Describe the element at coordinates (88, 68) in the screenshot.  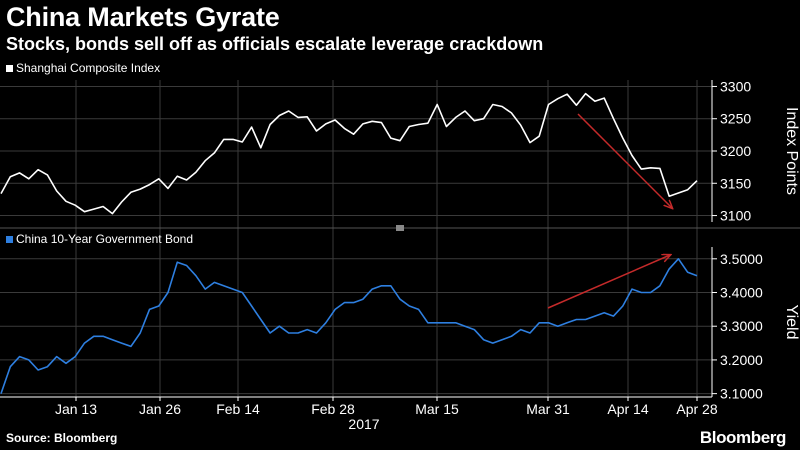
I see `legend-label: Shanghai Composite Index` at that location.